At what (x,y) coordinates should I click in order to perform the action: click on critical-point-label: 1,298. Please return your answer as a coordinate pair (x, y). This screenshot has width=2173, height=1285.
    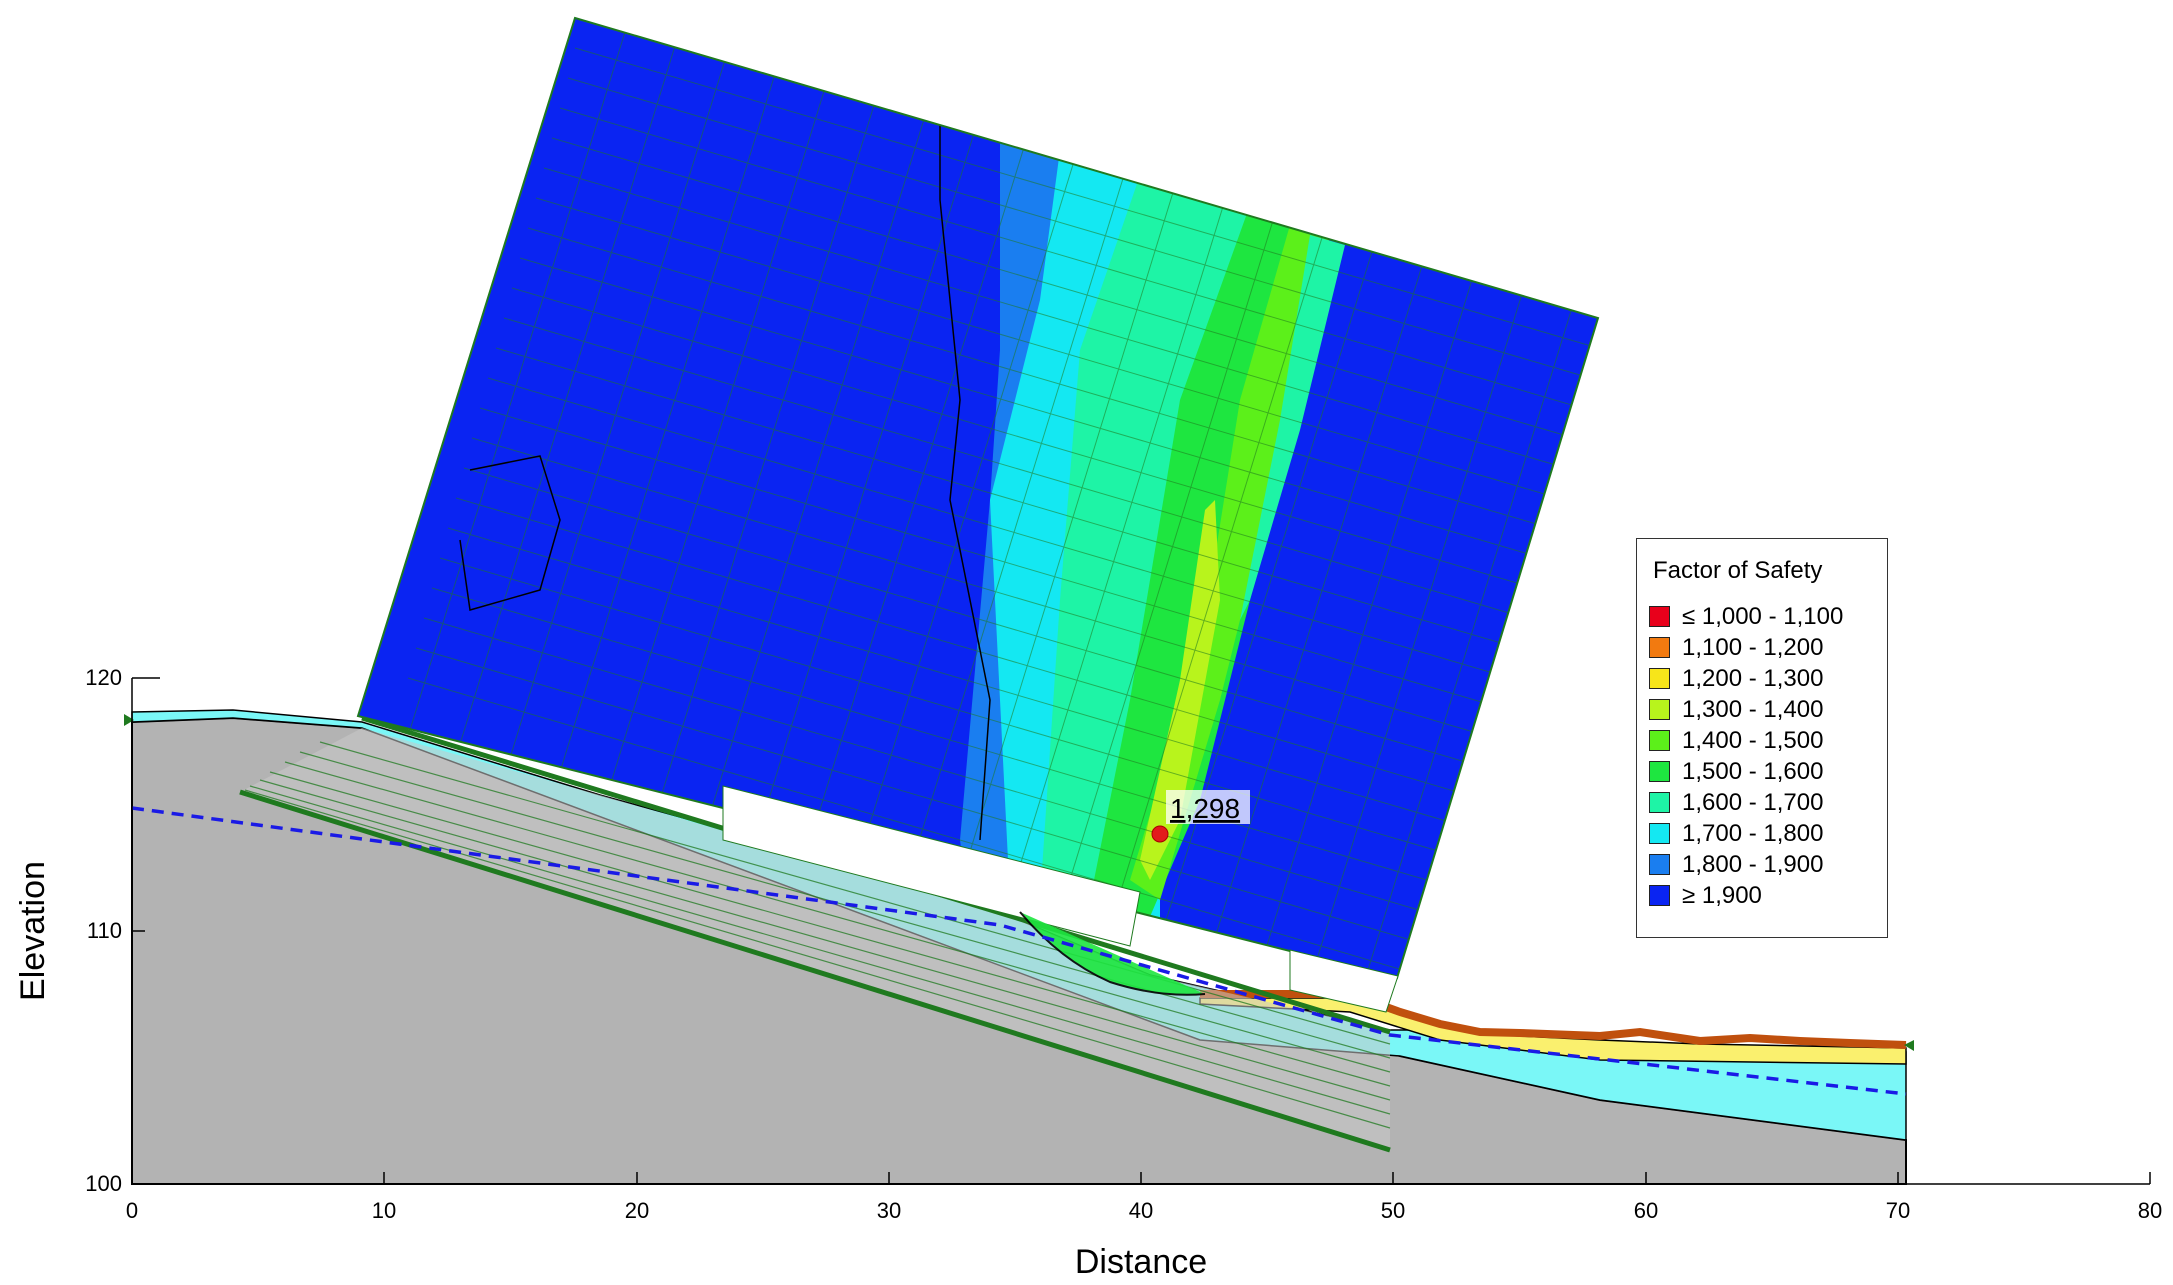
    Looking at the image, I should click on (1205, 808).